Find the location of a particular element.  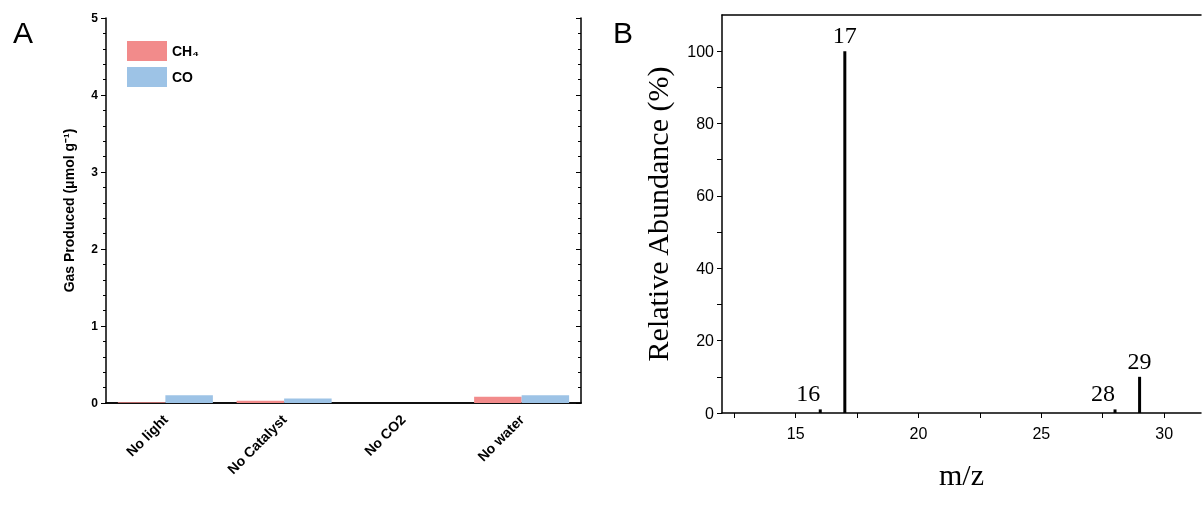

y-tick-label: 20 is located at coordinates (705, 341).